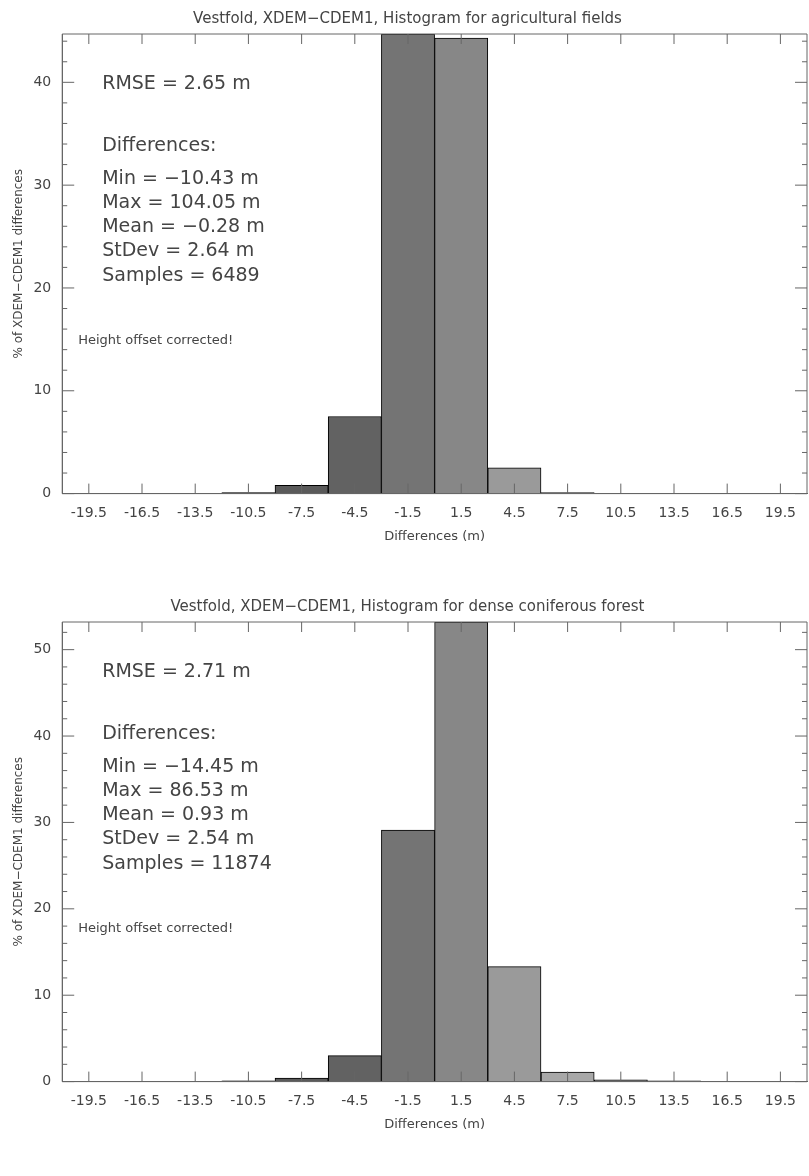 This screenshot has height=1176, width=809. Describe the element at coordinates (407, 605) in the screenshot. I see `chart-title: Vestfold, XDEM−CDEM1, Histogram for dense coniferous forest` at that location.